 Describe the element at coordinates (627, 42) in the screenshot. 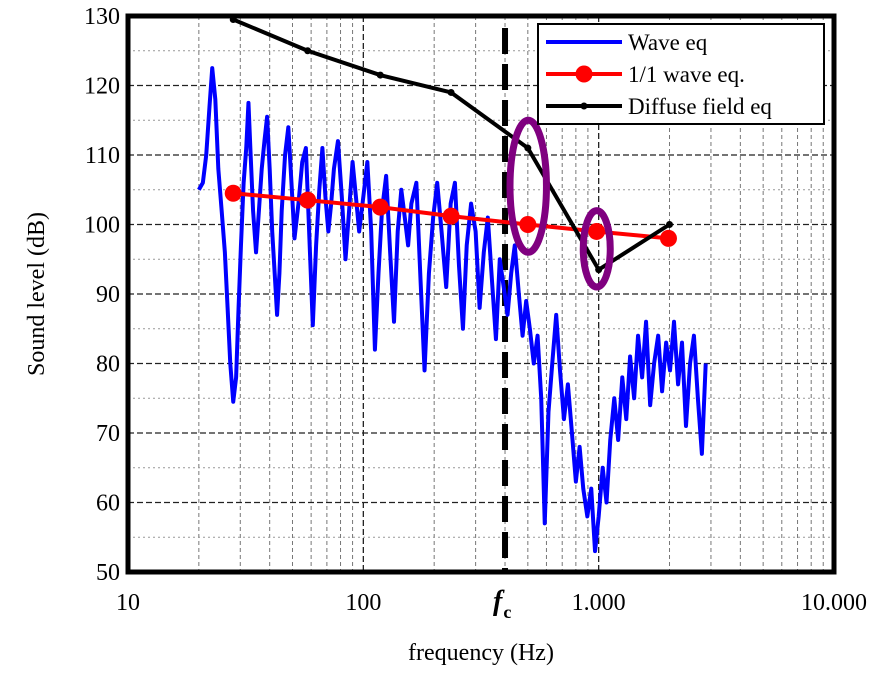

I see `legend-entry: Wave eq` at that location.